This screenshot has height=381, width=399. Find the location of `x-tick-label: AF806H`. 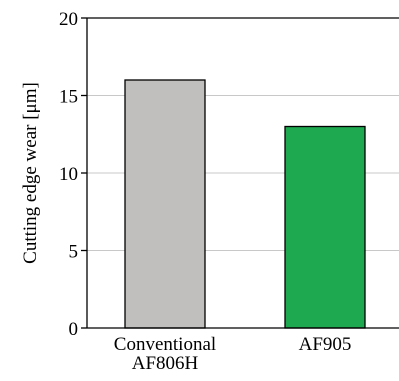

x-tick-label: AF806H is located at coordinates (165, 363).